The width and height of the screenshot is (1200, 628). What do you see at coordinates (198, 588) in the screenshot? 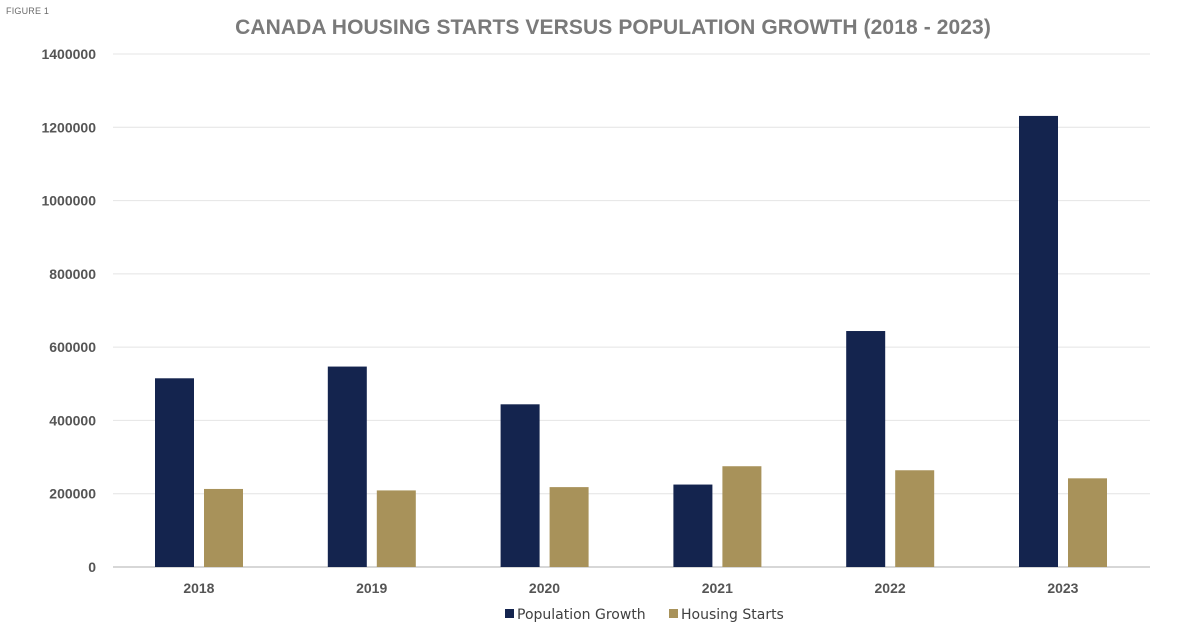
I see `x-tick-label: 2018` at bounding box center [198, 588].